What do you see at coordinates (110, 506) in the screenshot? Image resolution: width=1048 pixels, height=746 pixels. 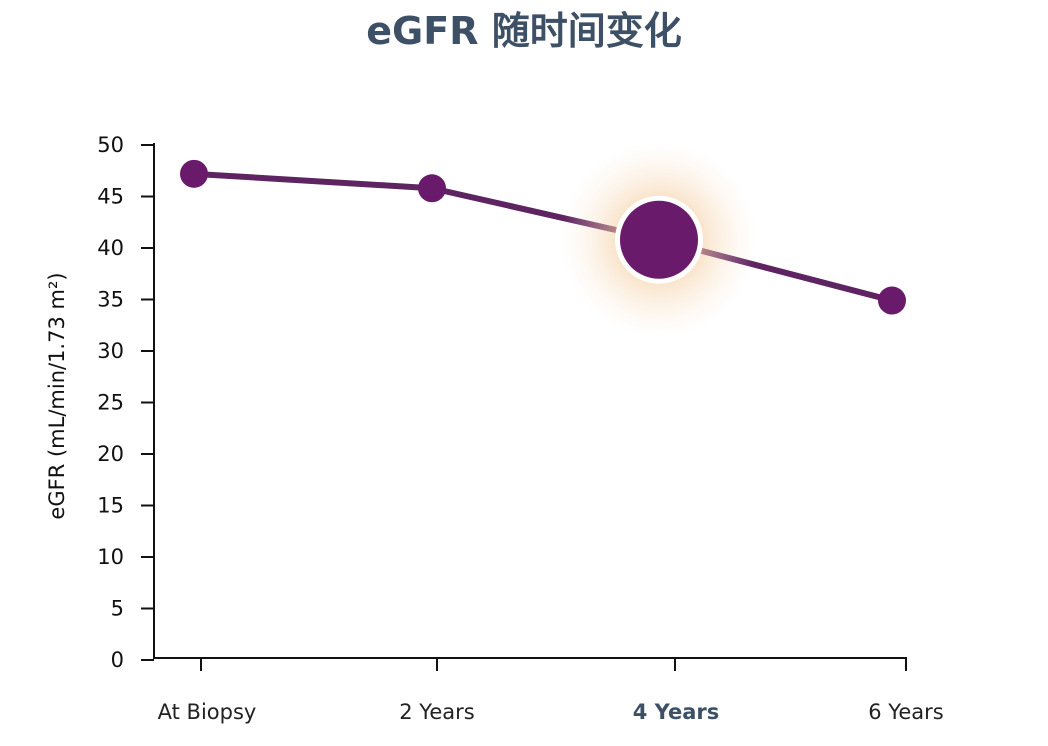 I see `y-tick-label: 15` at bounding box center [110, 506].